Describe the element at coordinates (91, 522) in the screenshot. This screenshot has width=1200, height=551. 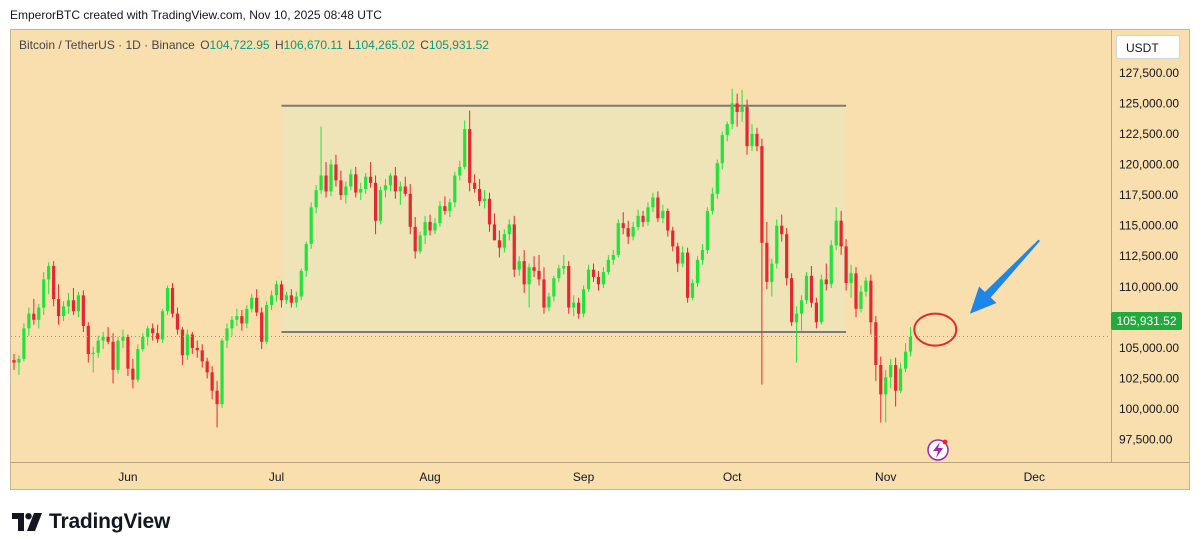
I see `tradingview-brand: TradingView` at that location.